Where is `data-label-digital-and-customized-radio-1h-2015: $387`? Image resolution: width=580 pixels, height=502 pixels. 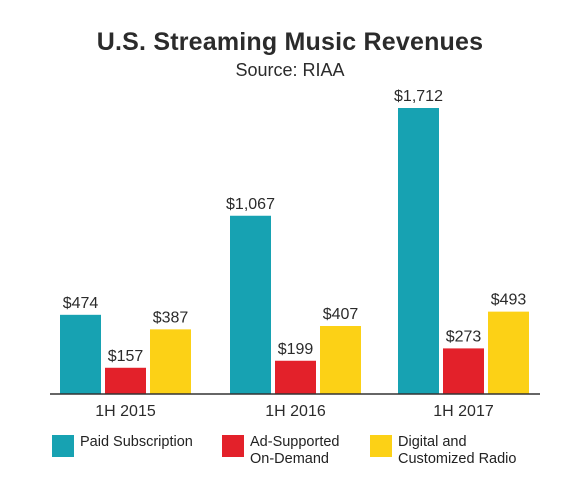
data-label-digital-and-customized-radio-1h-2015: $387 is located at coordinates (171, 317).